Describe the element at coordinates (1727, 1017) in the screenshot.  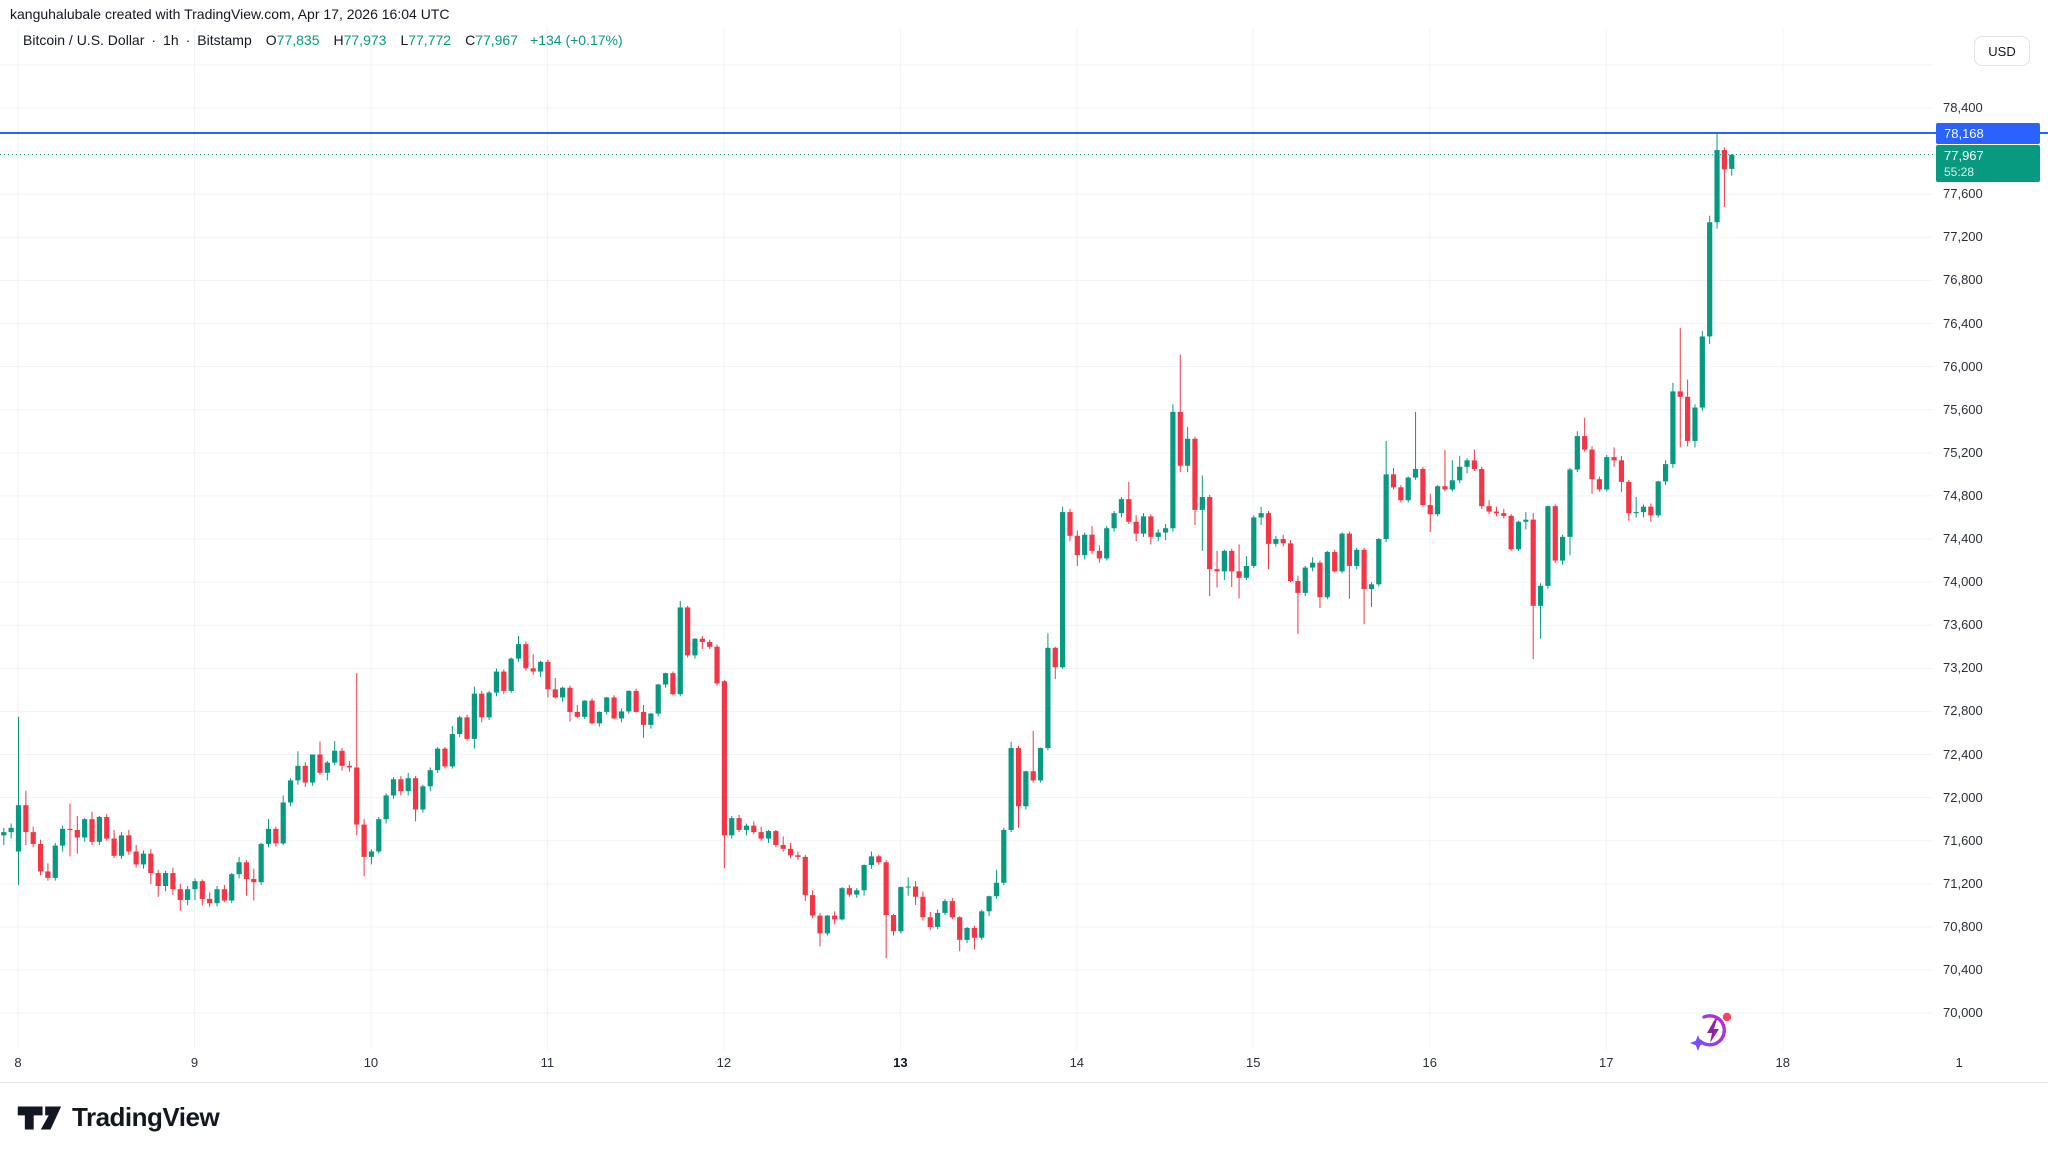
I see `notification-dot` at that location.